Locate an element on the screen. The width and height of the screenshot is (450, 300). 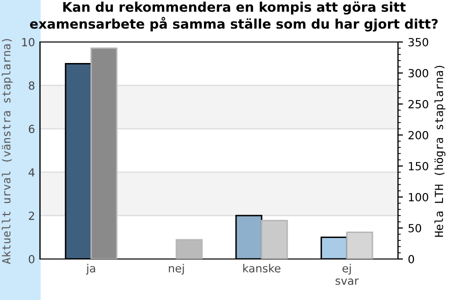
y-tick-label: 10 is located at coordinates (28, 42).